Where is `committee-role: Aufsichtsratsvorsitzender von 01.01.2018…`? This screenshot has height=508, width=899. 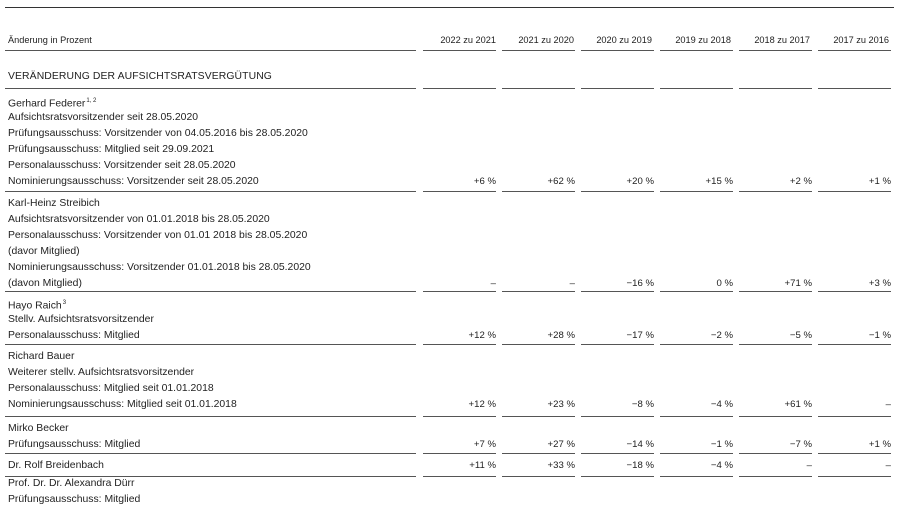
committee-role: Aufsichtsratsvorsitzender von 01.01.2018… is located at coordinates (139, 219).